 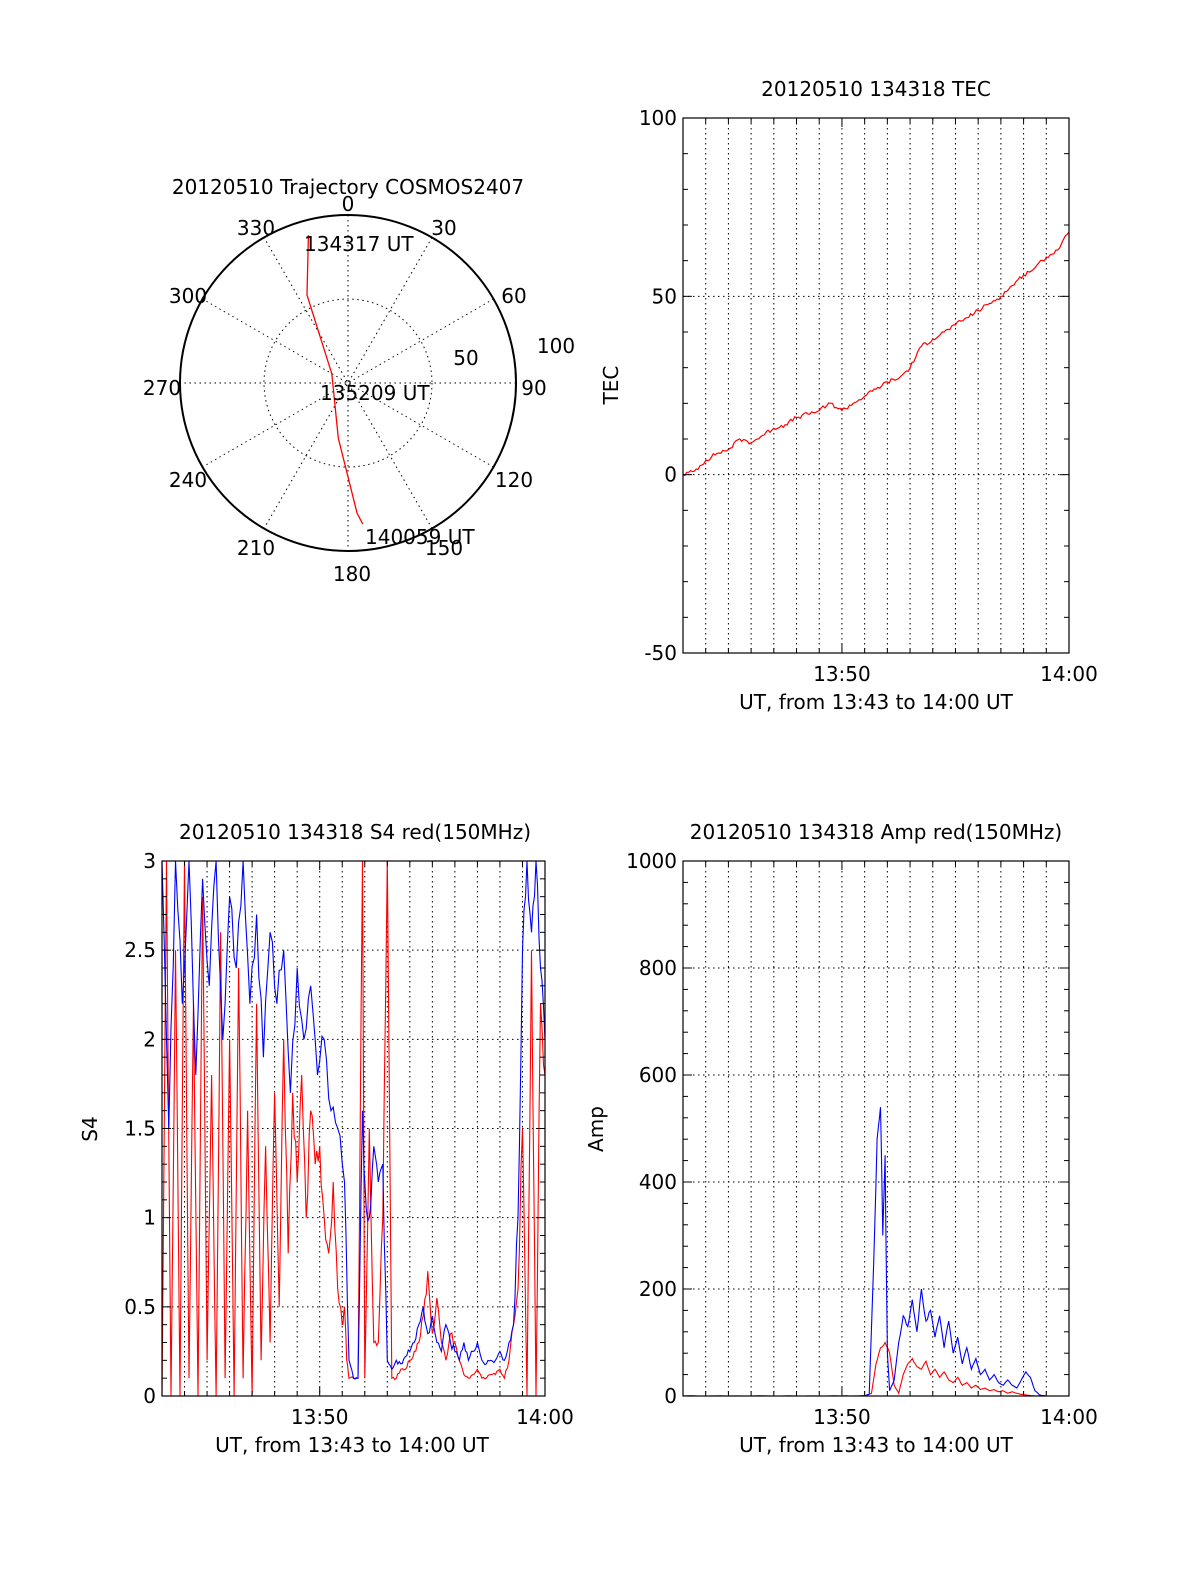 What do you see at coordinates (375, 393) in the screenshot?
I see `trajectory-time-label: 135209 UT` at bounding box center [375, 393].